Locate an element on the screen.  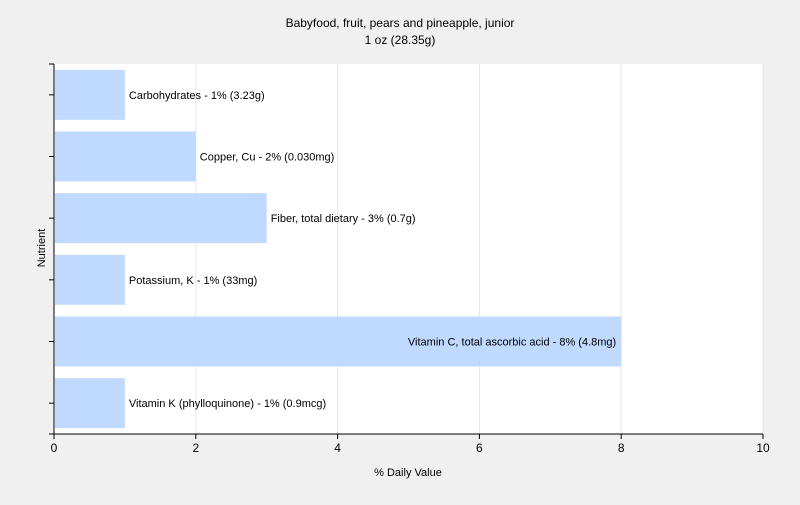
x-axis-label: % Daily Value is located at coordinates (408, 473).